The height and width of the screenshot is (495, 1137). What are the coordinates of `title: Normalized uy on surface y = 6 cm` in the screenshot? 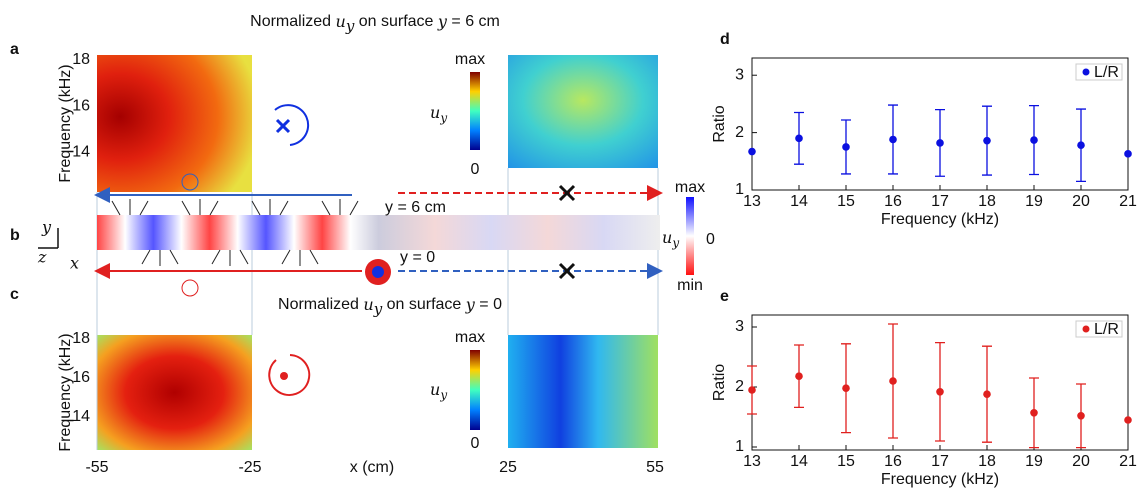 It's located at (375, 24).